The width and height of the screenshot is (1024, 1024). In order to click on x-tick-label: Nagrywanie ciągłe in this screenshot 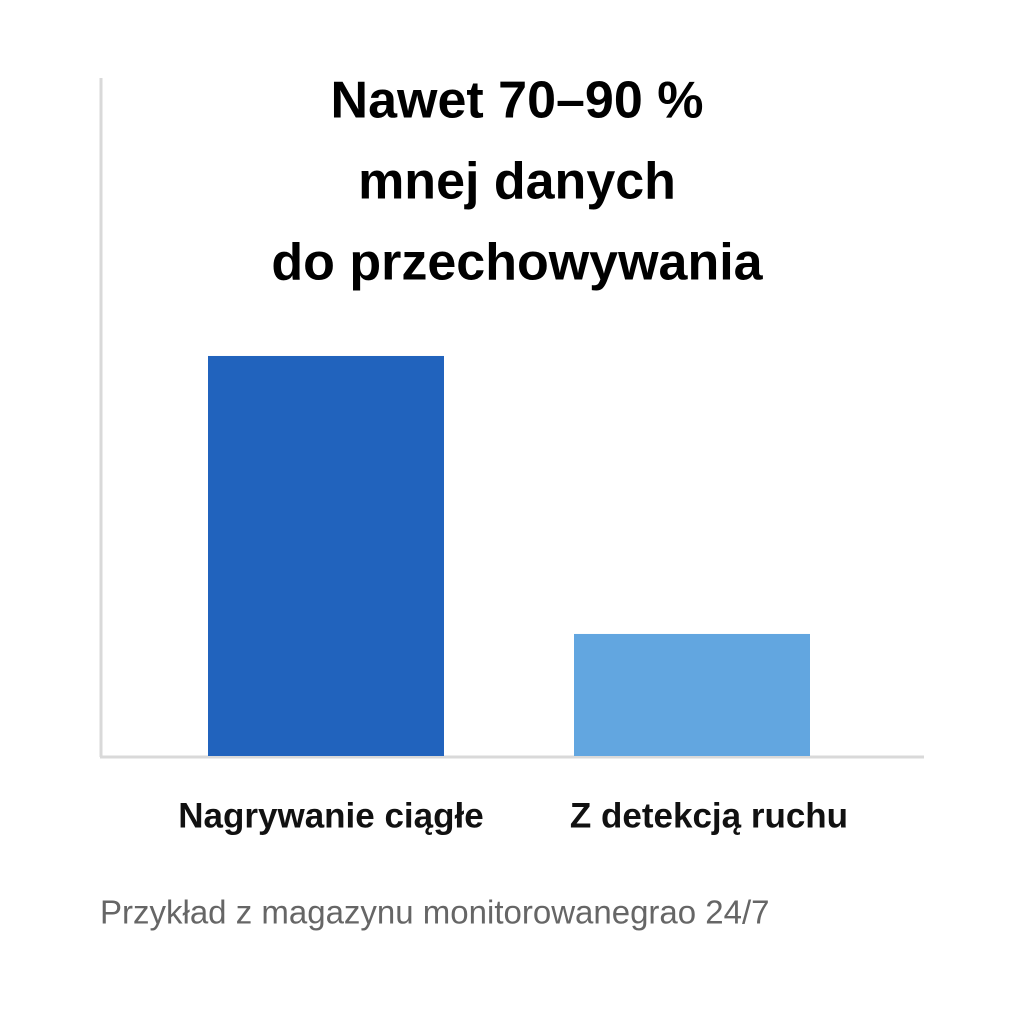, I will do `click(330, 815)`.